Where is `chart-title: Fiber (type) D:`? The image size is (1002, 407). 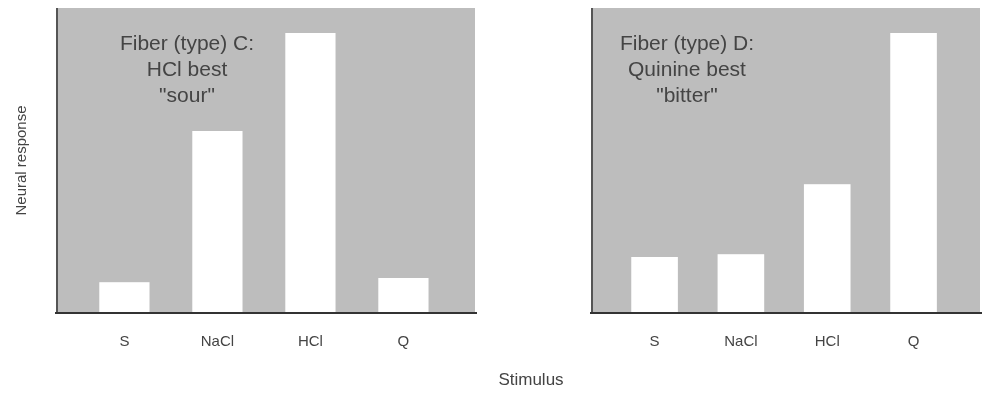 chart-title: Fiber (type) D: is located at coordinates (687, 42).